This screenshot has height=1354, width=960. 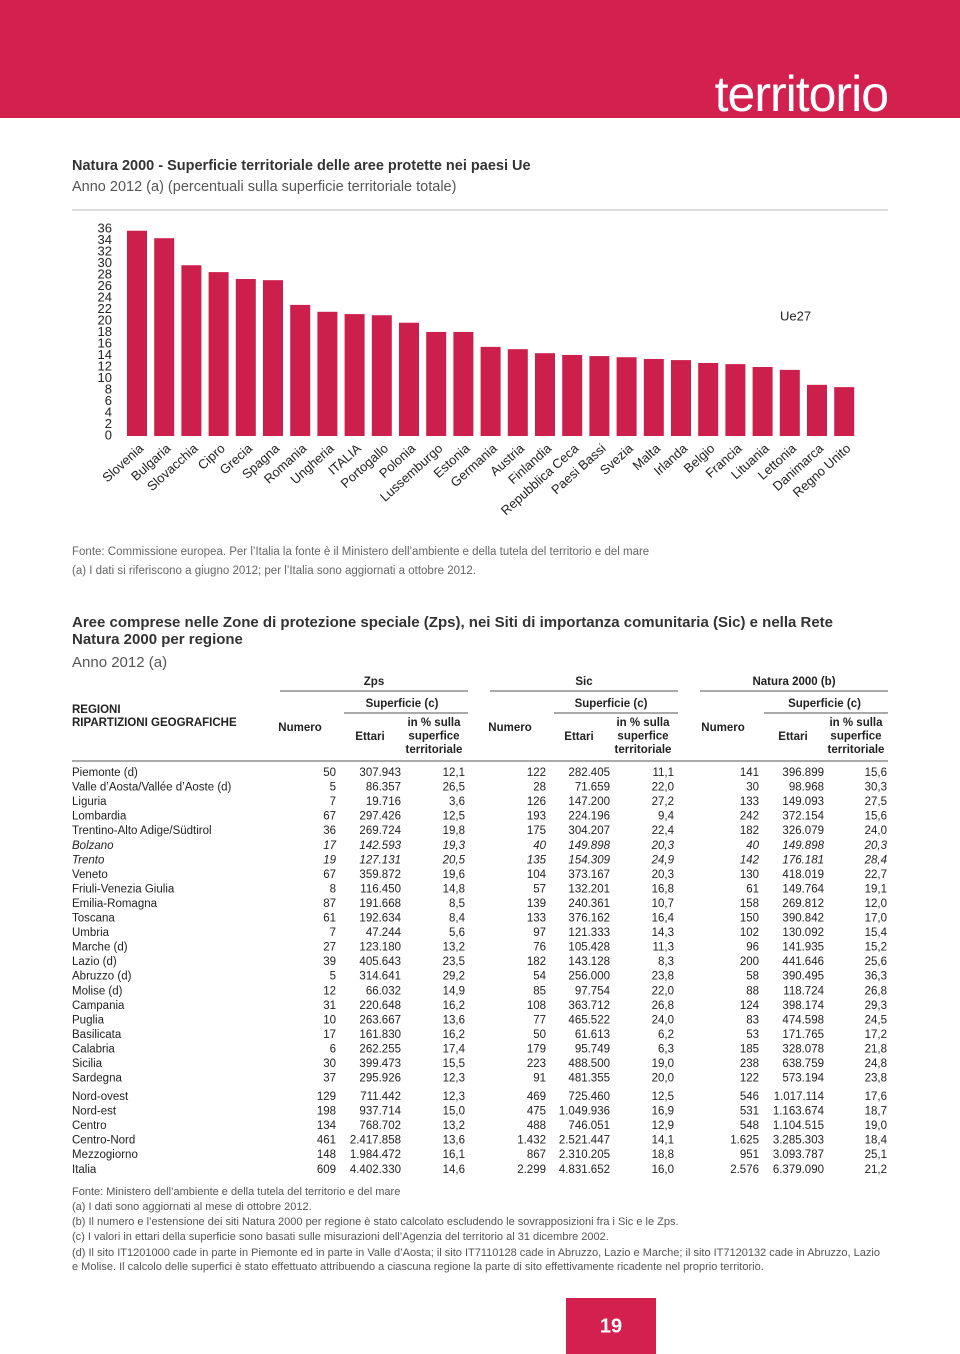 I want to click on y-tick-label: 18, so click(x=105, y=331).